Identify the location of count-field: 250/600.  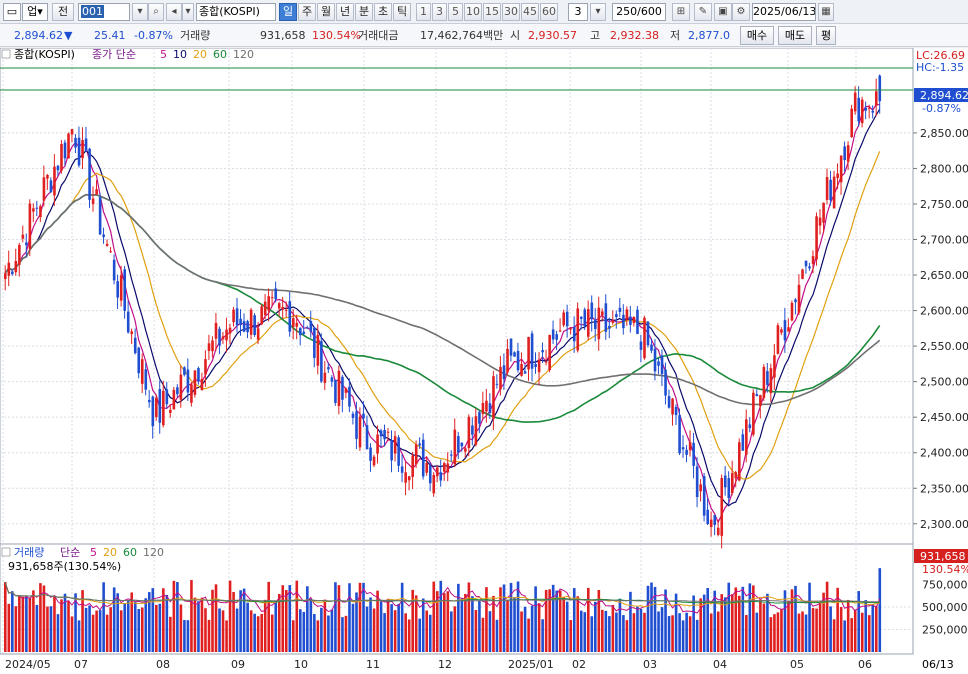
(639, 12).